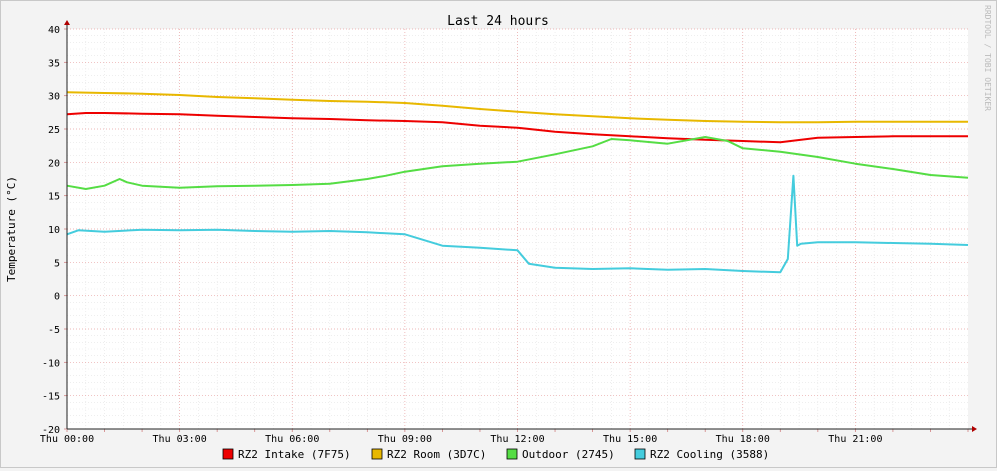 The image size is (997, 471). What do you see at coordinates (517, 439) in the screenshot?
I see `x-tick-label: Thu 12:00` at bounding box center [517, 439].